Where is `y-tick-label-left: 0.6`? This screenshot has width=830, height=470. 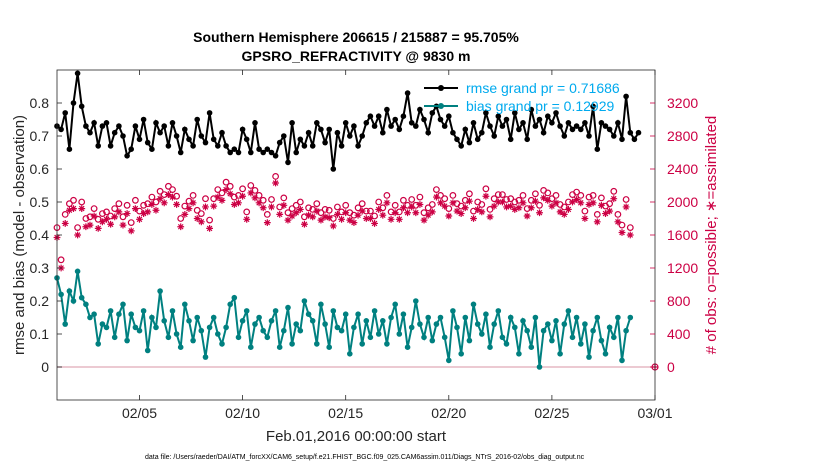 y-tick-label-left: 0.6 is located at coordinates (40, 169).